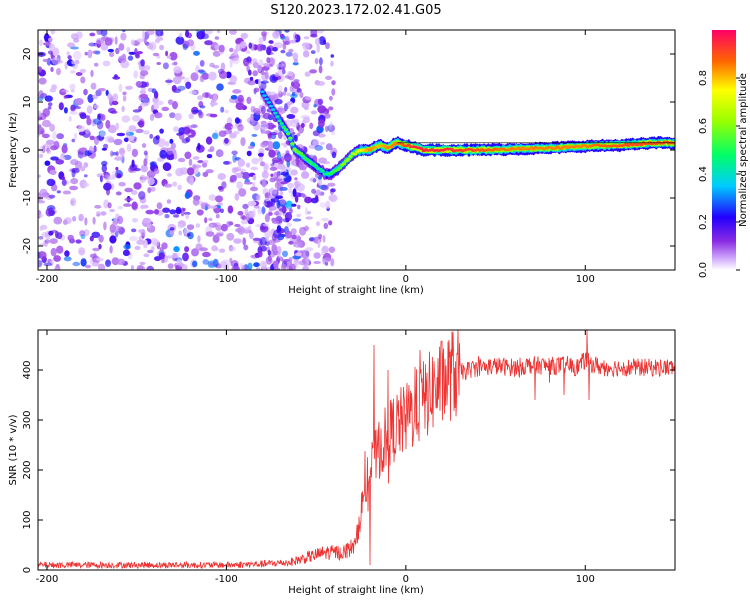 This screenshot has height=600, width=750. Describe the element at coordinates (27, 102) in the screenshot. I see `y-tick-label: 10` at that location.